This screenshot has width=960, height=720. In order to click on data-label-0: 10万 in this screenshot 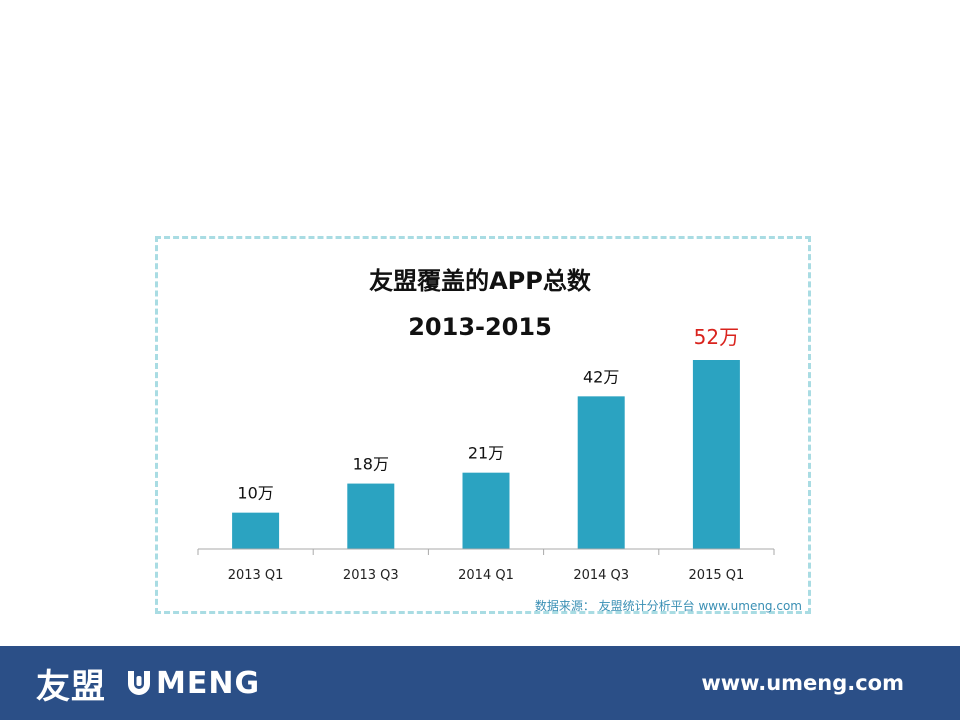, I will do `click(255, 493)`.